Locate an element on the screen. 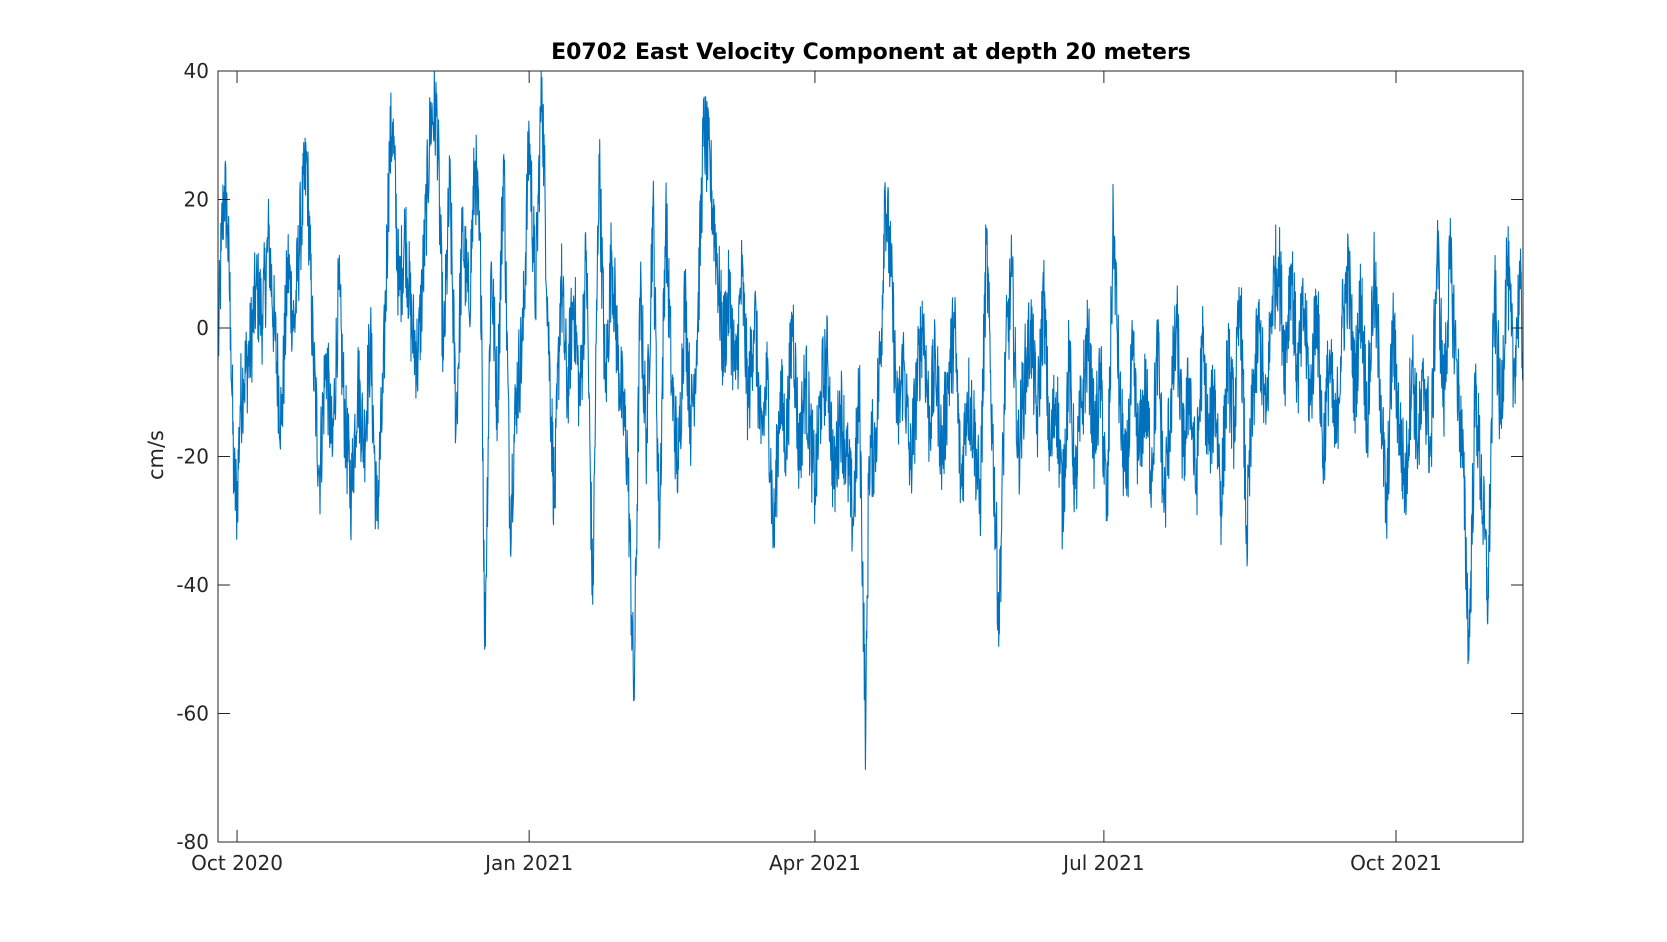 This screenshot has height=942, width=1667. y-tick-label: 40 is located at coordinates (196, 71).